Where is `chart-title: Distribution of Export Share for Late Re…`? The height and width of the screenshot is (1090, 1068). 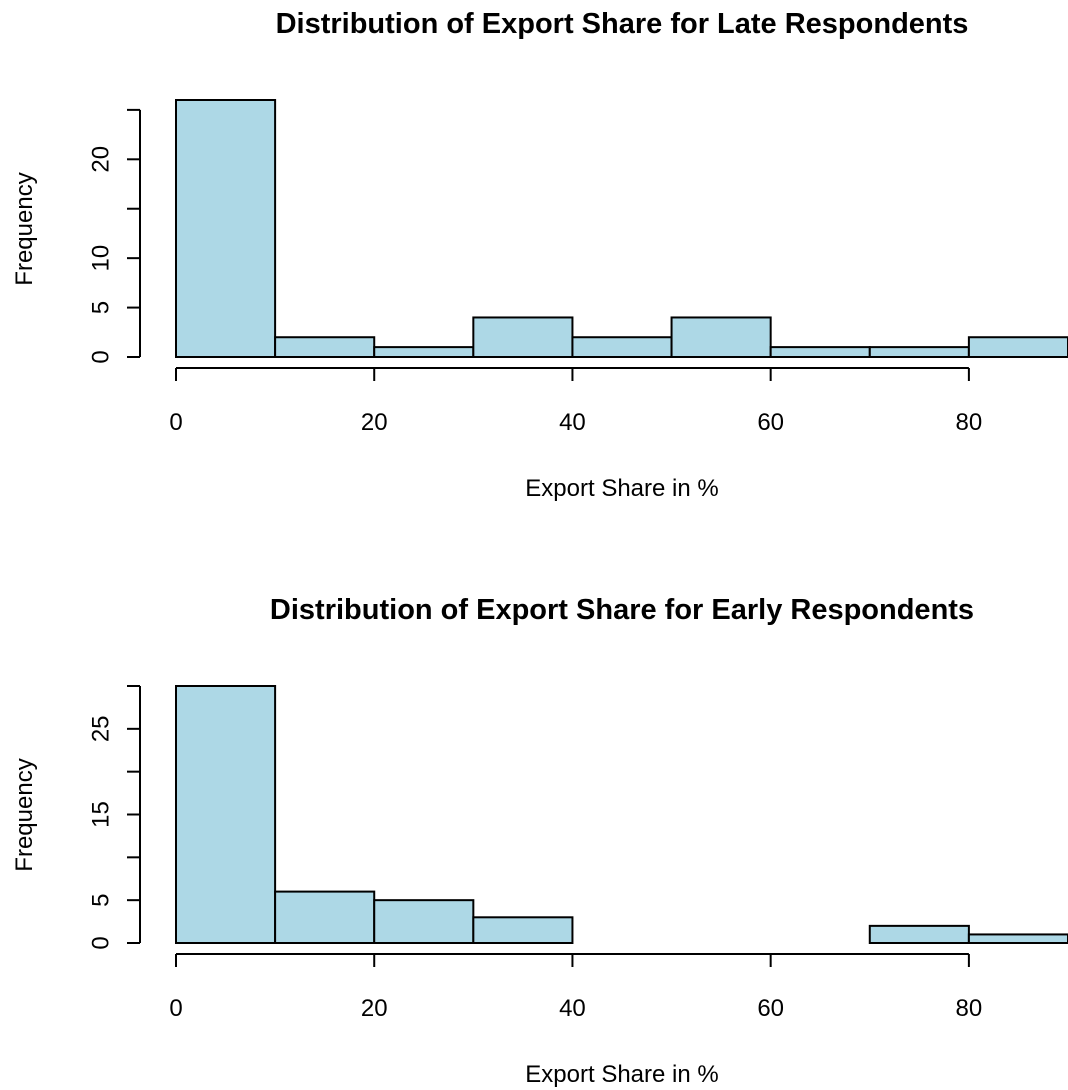
chart-title: Distribution of Export Share for Late Re… is located at coordinates (622, 24).